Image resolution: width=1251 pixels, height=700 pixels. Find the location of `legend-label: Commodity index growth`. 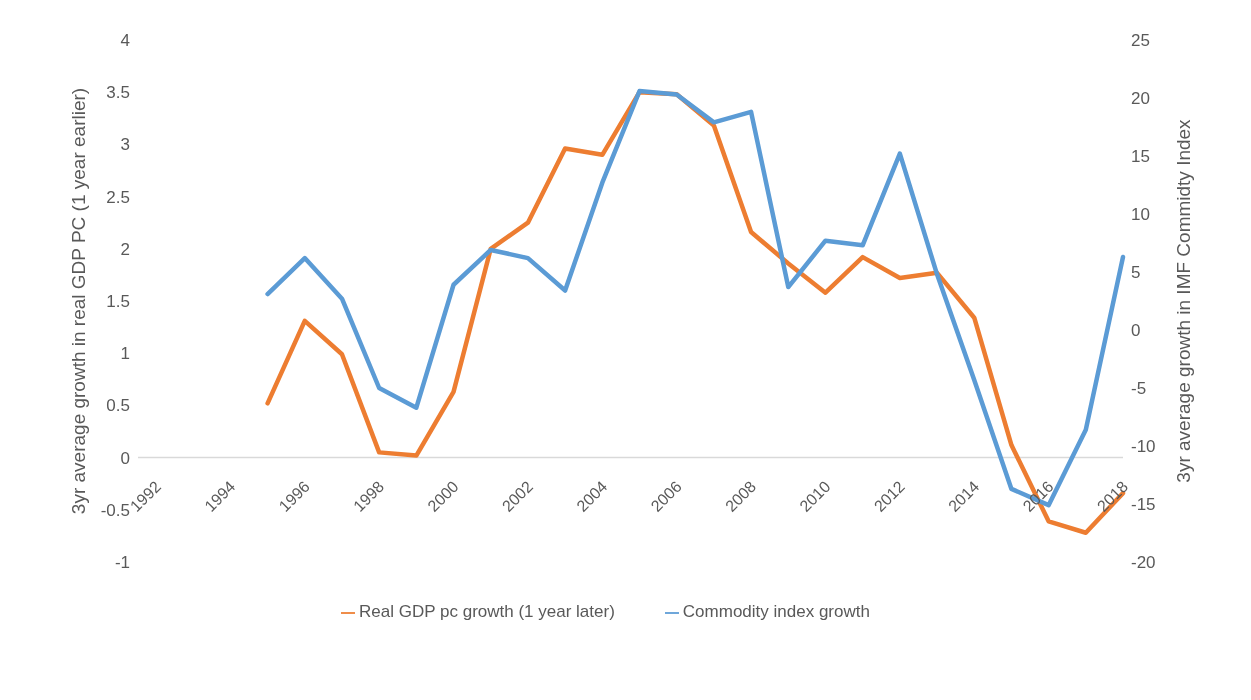

legend-label: Commodity index growth is located at coordinates (776, 611).